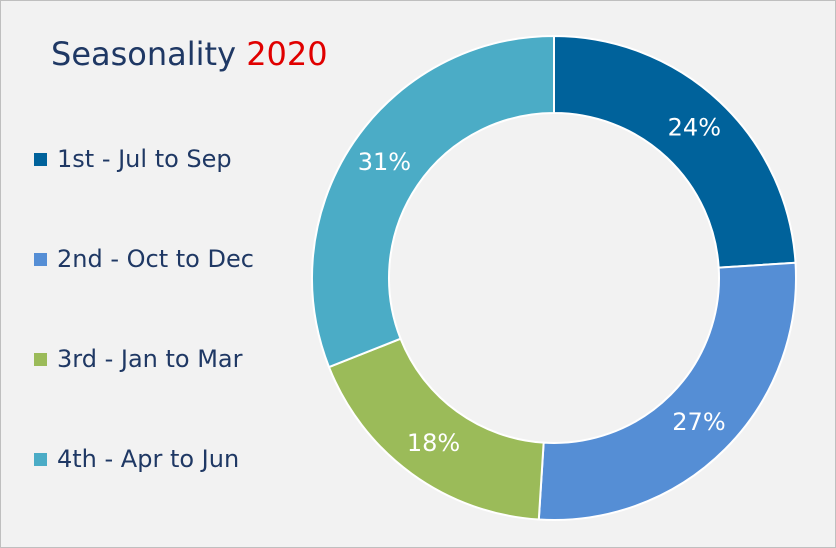 The width and height of the screenshot is (836, 548). I want to click on legend-item-q3: 3rd - Jan to Mar, so click(138, 359).